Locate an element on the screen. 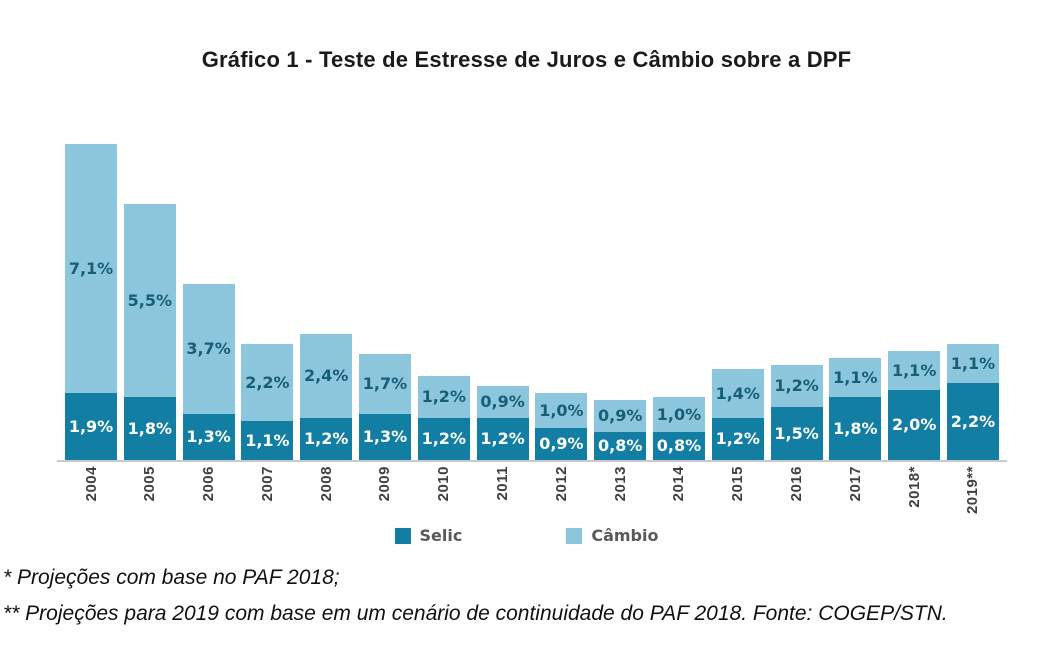  data-label-selic-2010: 1,2% is located at coordinates (443, 438).